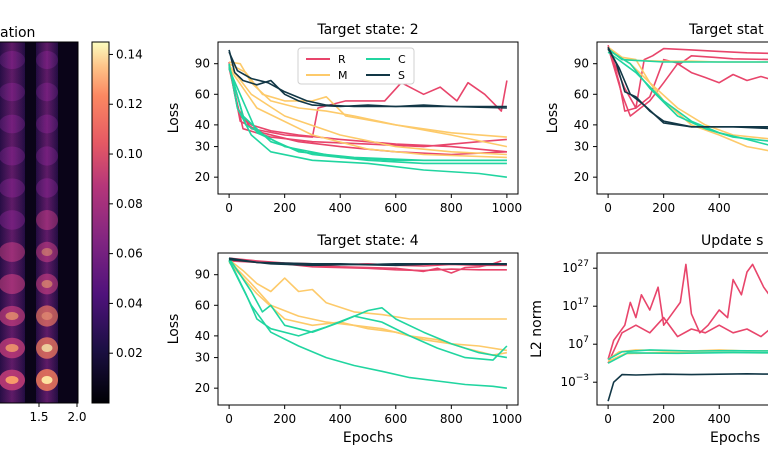 Image resolution: width=768 pixels, height=464 pixels. What do you see at coordinates (575, 305) in the screenshot?
I see `y-tick-label: 1017` at bounding box center [575, 305].